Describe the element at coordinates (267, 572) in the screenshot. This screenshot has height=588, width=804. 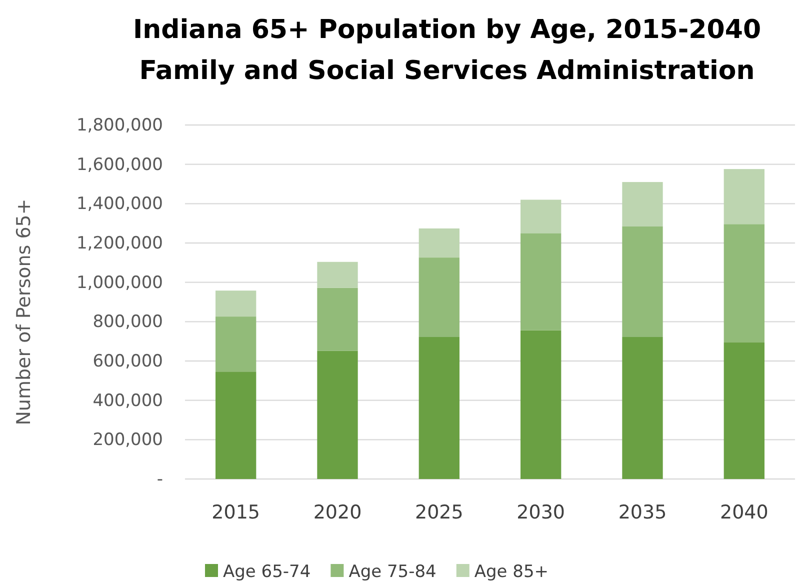
I see `legend-label: Age 65-74` at that location.